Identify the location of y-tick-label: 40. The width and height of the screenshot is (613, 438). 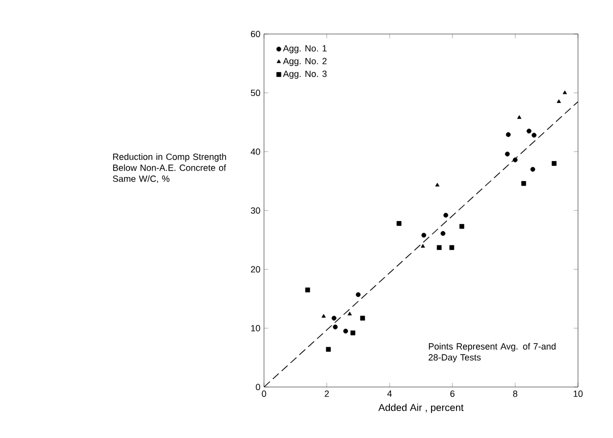
(255, 151).